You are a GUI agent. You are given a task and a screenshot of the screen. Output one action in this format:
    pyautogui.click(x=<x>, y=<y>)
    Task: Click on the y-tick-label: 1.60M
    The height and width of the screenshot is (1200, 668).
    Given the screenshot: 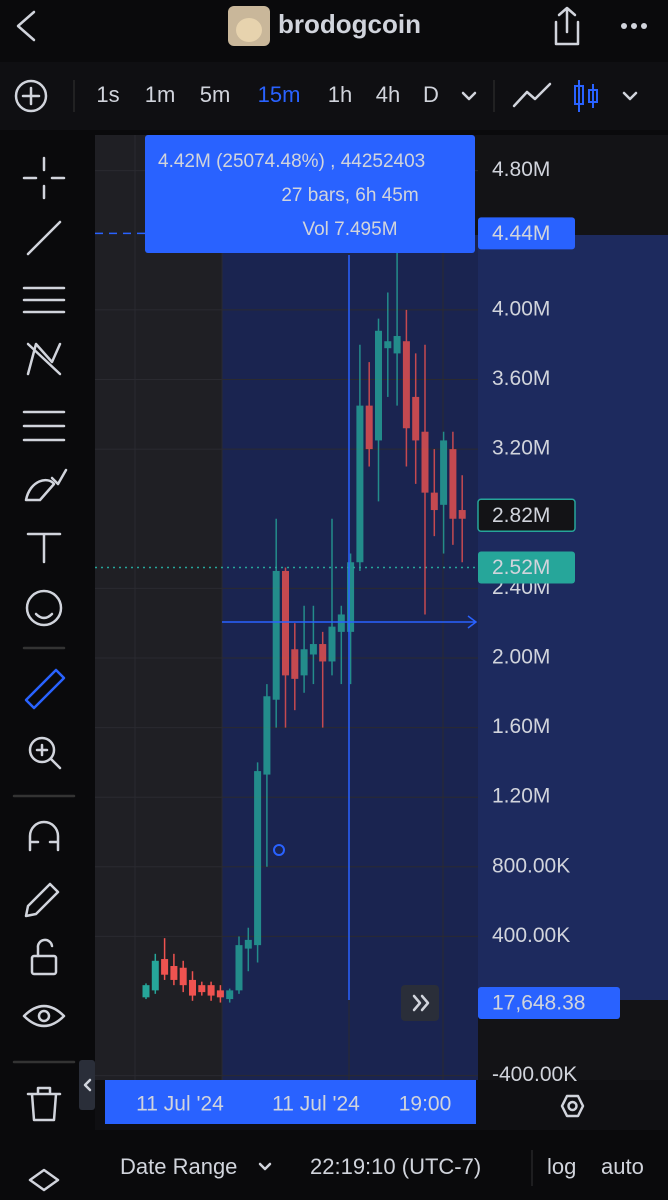 What is the action you would take?
    pyautogui.click(x=521, y=726)
    